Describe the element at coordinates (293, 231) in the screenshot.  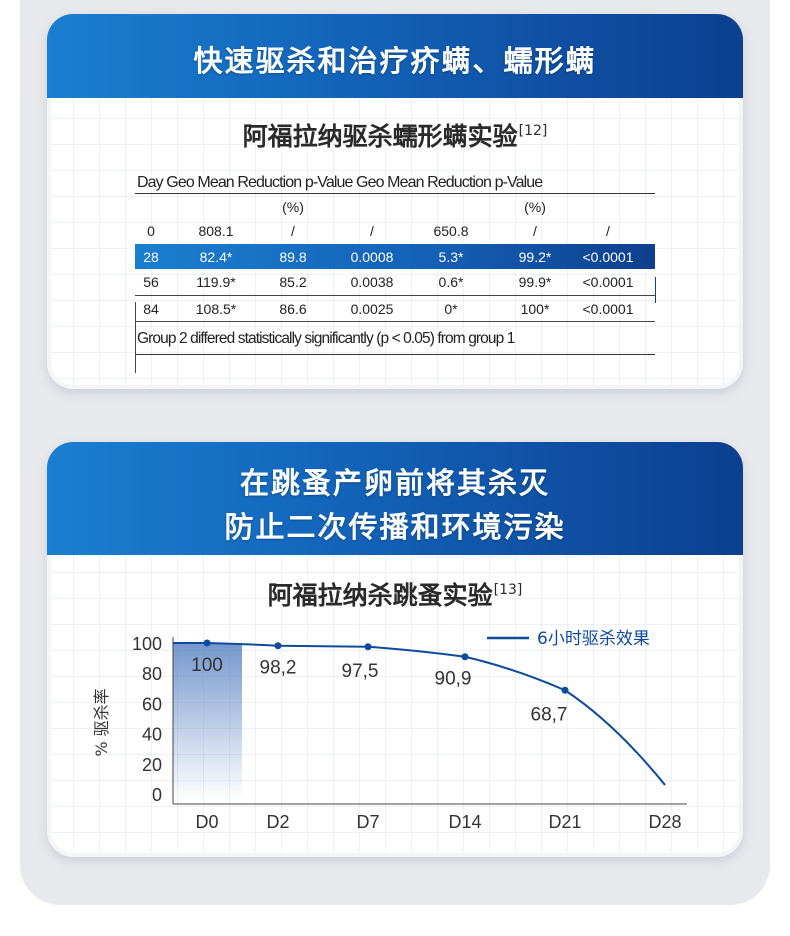
I see `cell-red1: /` at that location.